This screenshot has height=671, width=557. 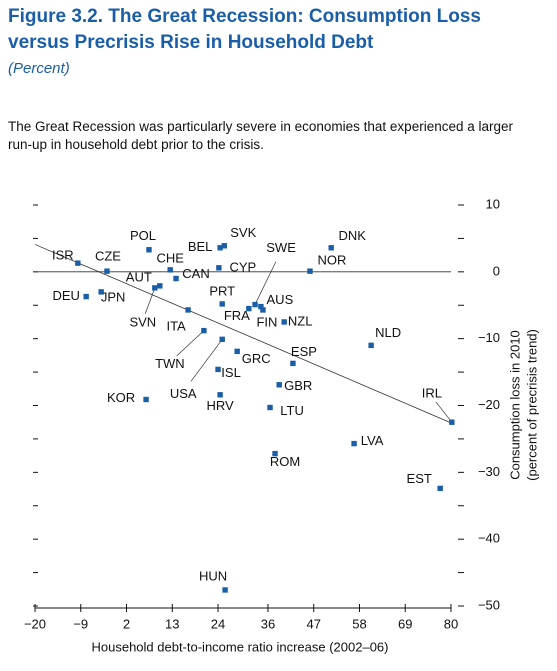 I want to click on y-tick-label: −20, so click(x=489, y=404).